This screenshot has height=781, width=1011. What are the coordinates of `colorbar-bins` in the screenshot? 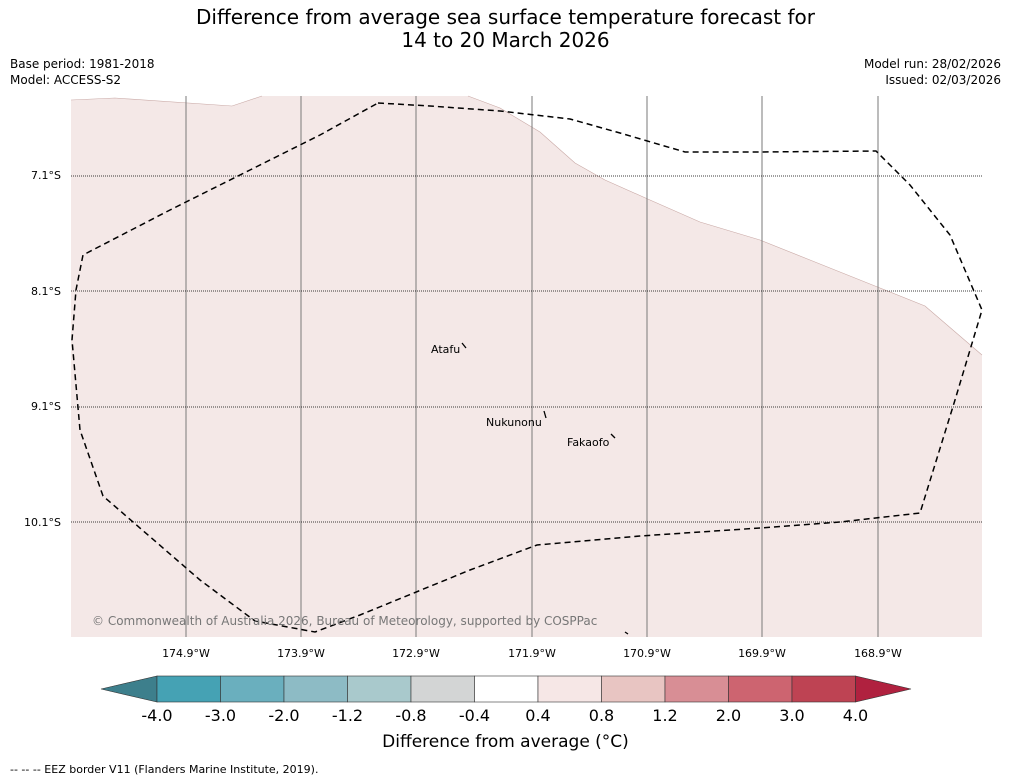 It's located at (506, 689).